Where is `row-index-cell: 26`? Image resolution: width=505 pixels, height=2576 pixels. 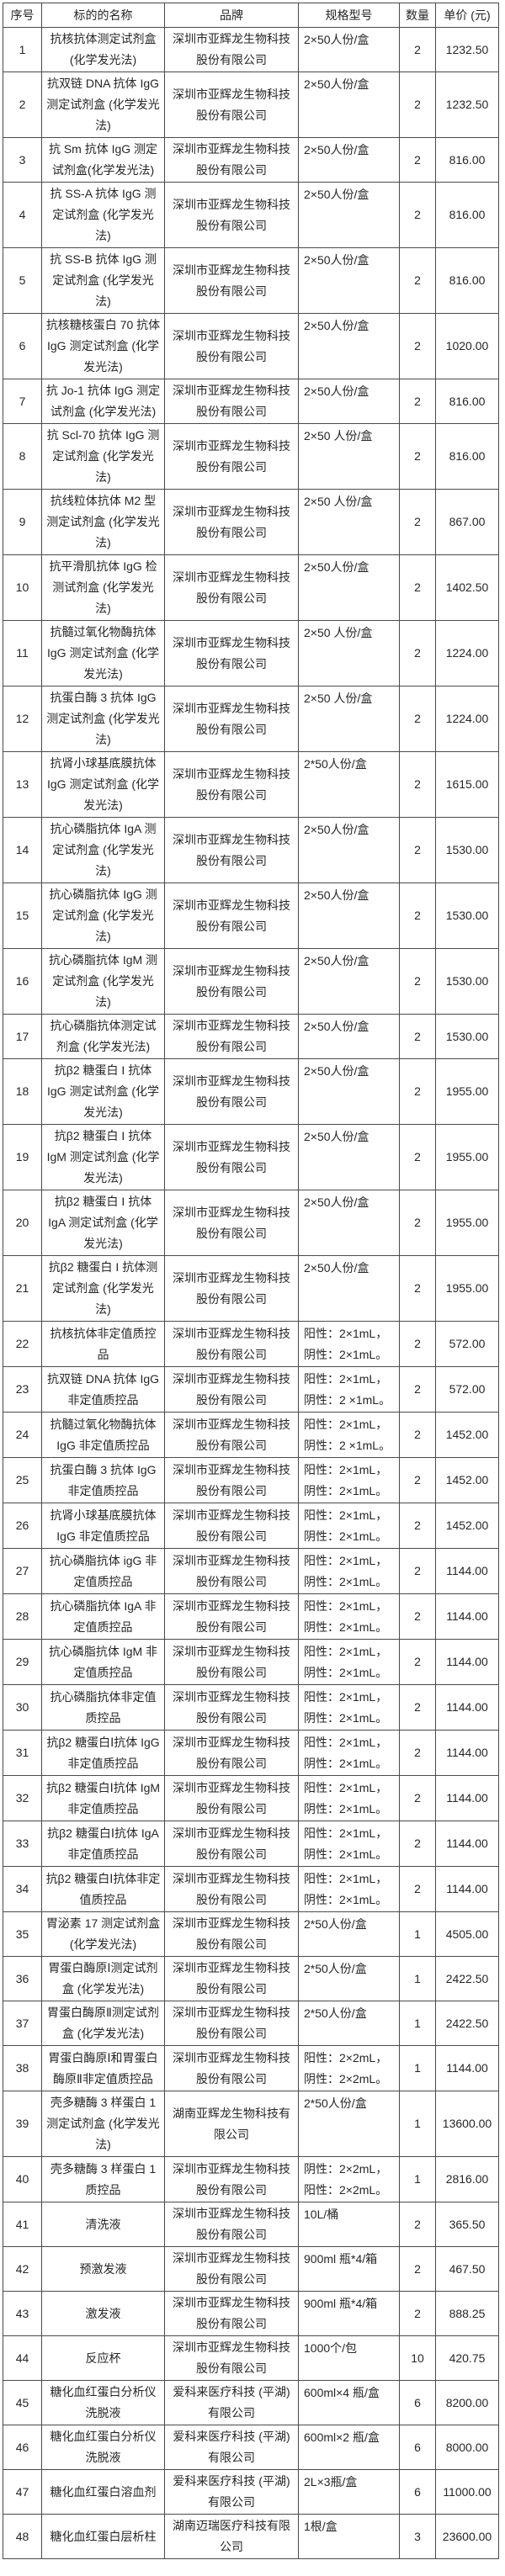 row-index-cell: 26 is located at coordinates (22, 1526).